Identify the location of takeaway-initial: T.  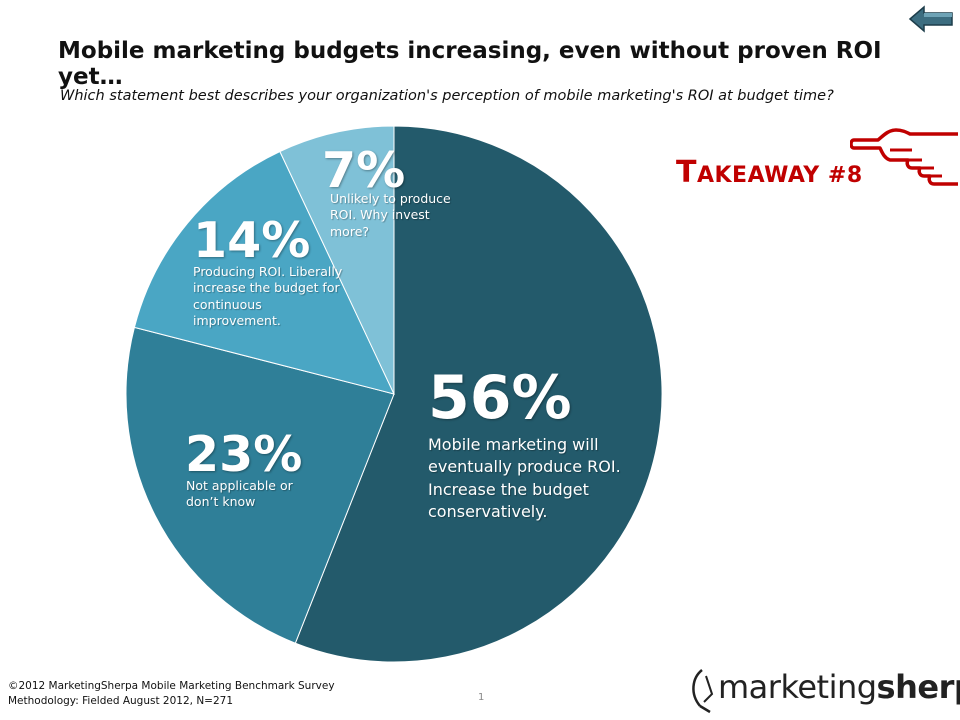
(686, 172).